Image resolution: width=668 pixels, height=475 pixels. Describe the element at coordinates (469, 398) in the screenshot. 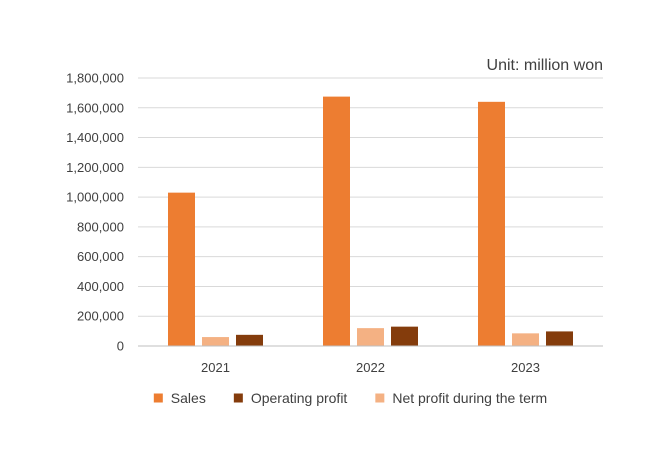

I see `legend-label: Net profit during the term` at that location.